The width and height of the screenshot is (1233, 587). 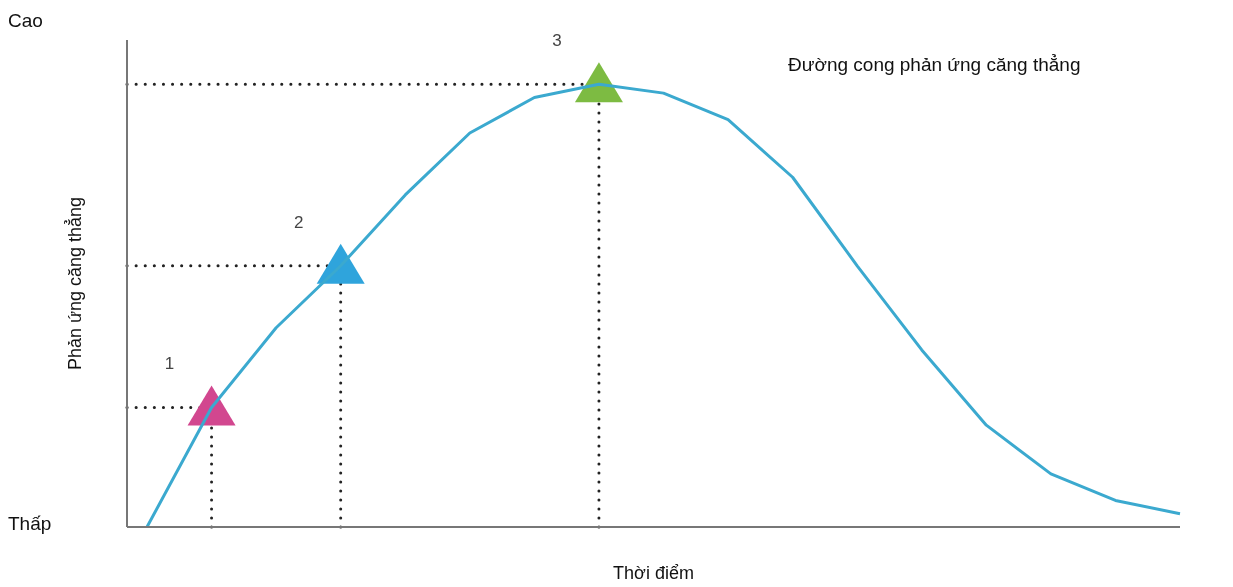 I want to click on y-axis-title: Phản ứng căng thẳng, so click(x=75, y=283).